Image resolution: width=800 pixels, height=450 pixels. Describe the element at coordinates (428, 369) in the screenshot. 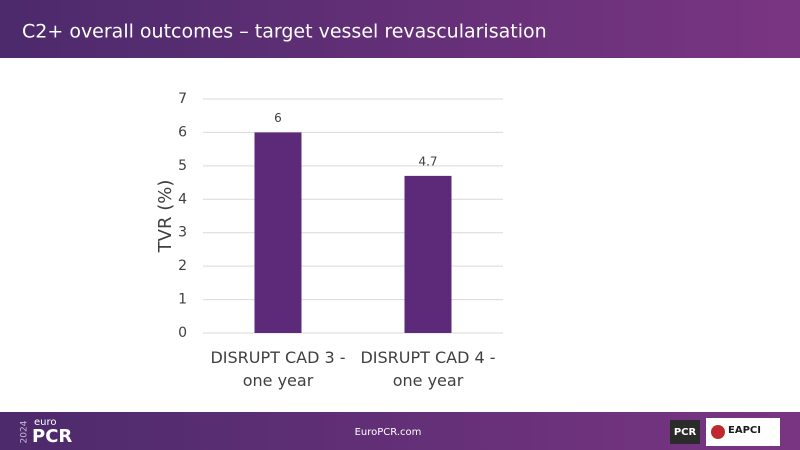

I see `x-tick-label: DISRUPT CAD 4 - one year` at that location.